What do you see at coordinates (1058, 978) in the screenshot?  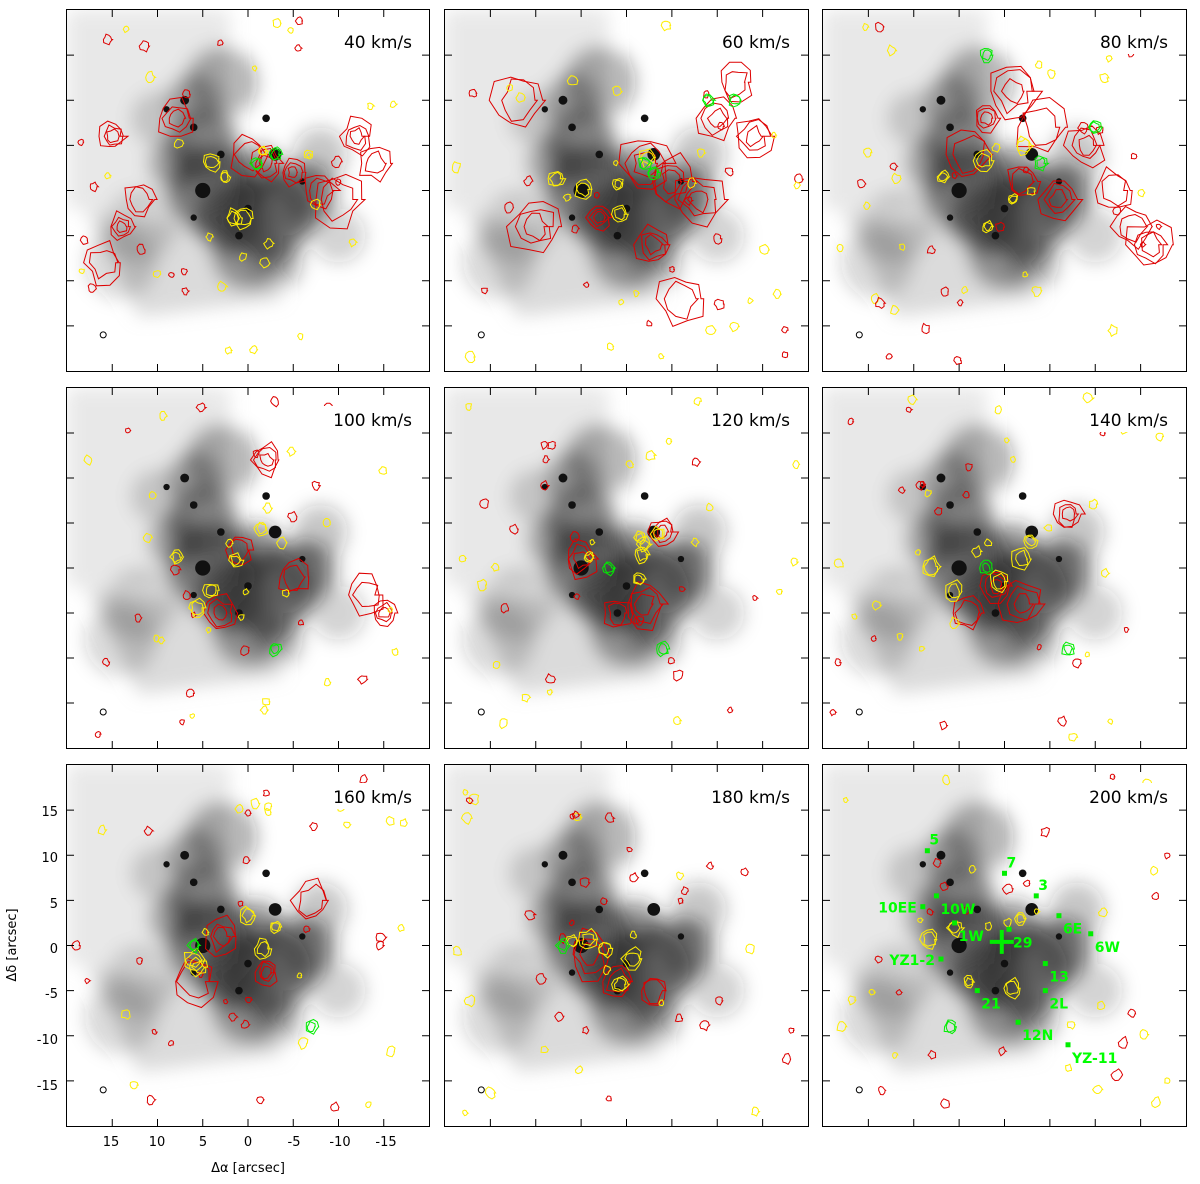 I see `source-label: 13` at bounding box center [1058, 978].